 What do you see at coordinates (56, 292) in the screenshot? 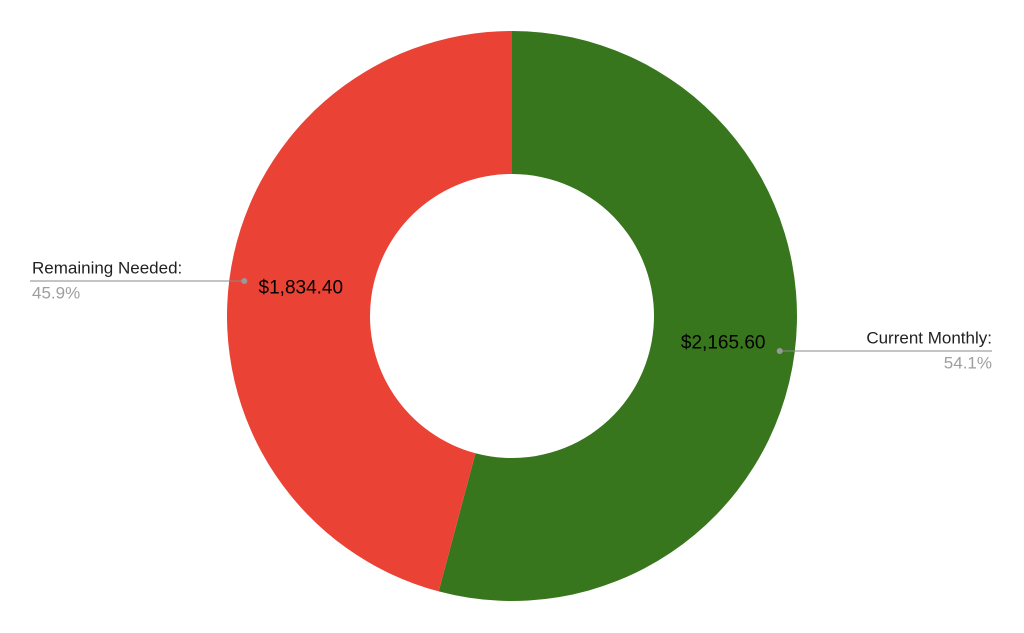
I see `percent-label: 45.9%` at bounding box center [56, 292].